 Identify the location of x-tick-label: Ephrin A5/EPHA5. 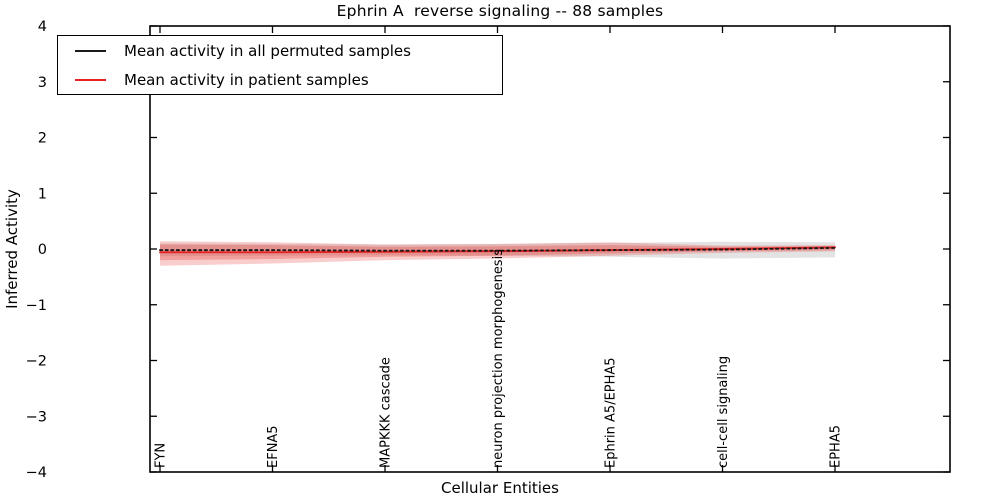
(611, 412).